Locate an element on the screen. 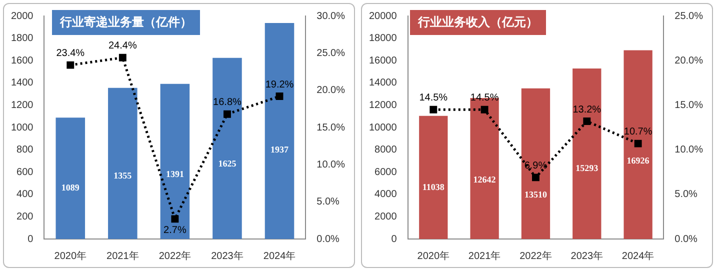  y-tick-label: 400 is located at coordinates (25, 194).